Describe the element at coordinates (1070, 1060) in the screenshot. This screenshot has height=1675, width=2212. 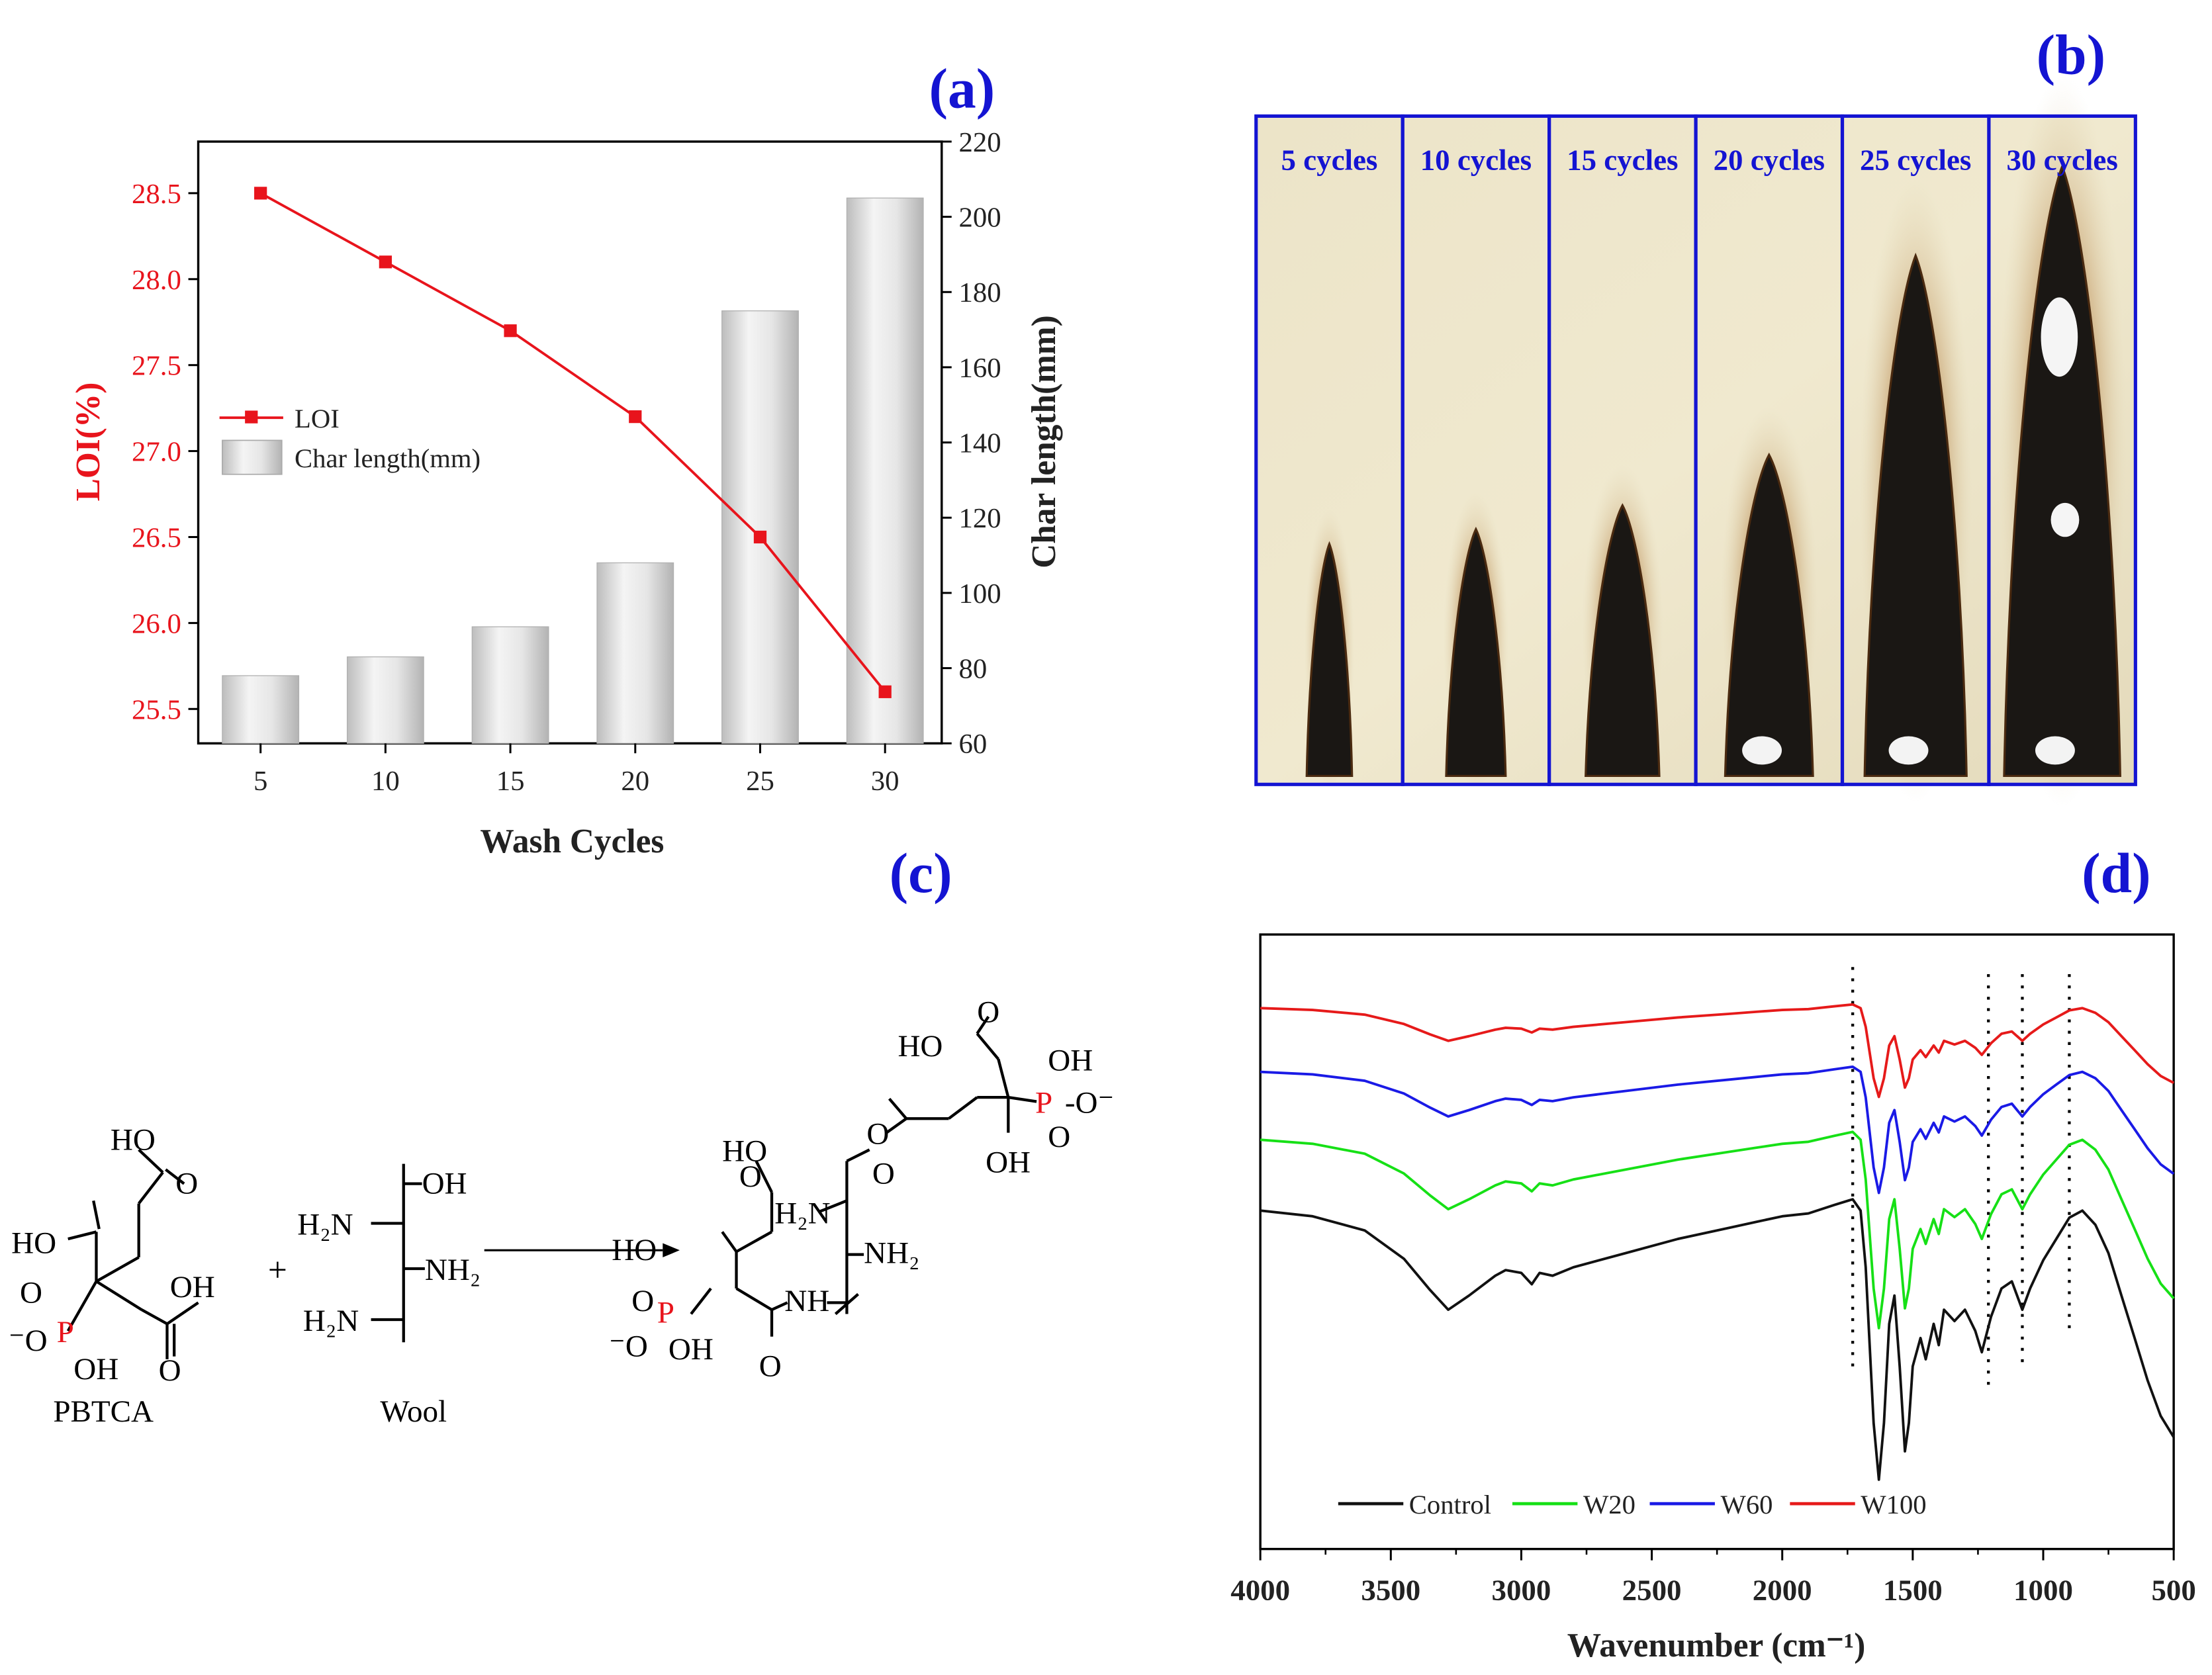
I see `product-oh-p: OH` at that location.